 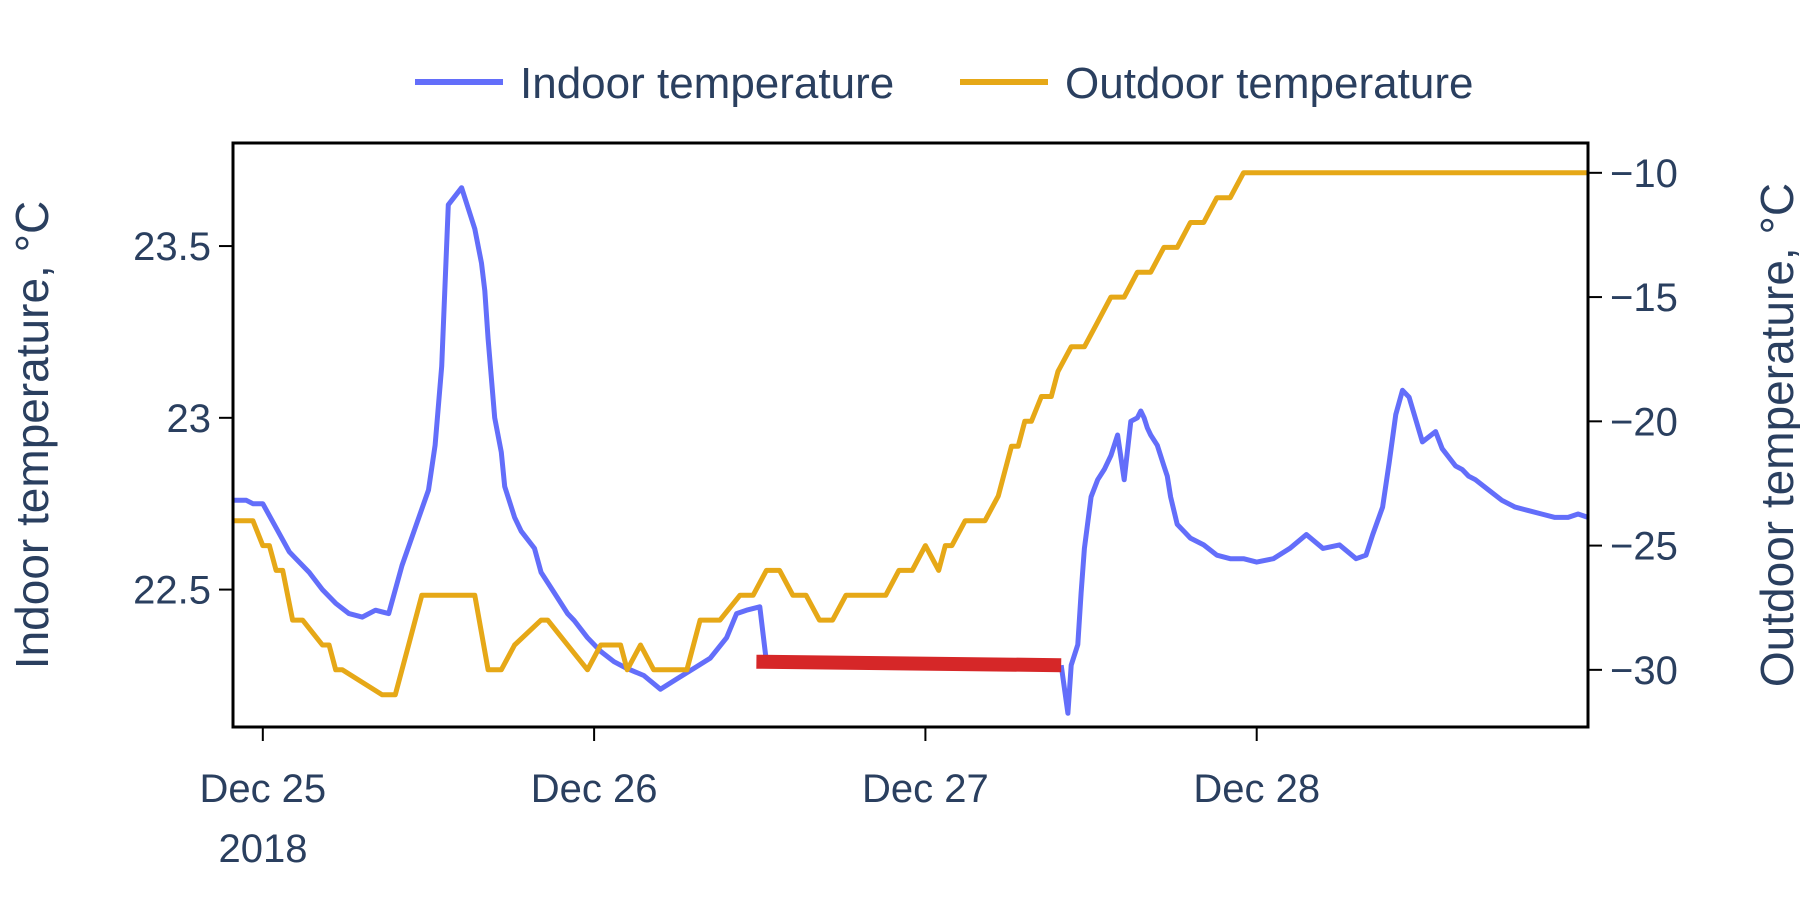 What do you see at coordinates (32, 435) in the screenshot?
I see `y-axis-left-title: Indoor temperature, °C` at bounding box center [32, 435].